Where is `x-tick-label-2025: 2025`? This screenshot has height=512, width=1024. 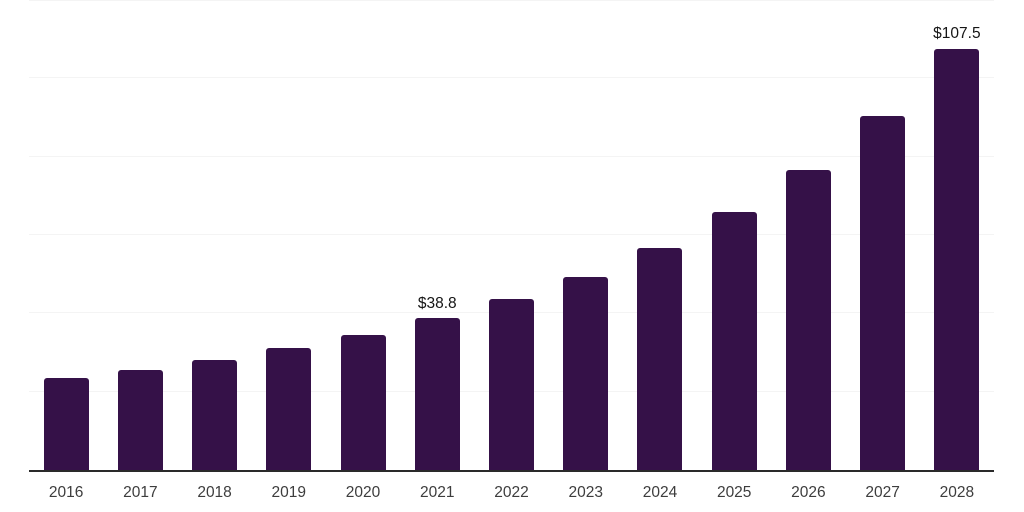 x-tick-label-2025: 2025 is located at coordinates (734, 492).